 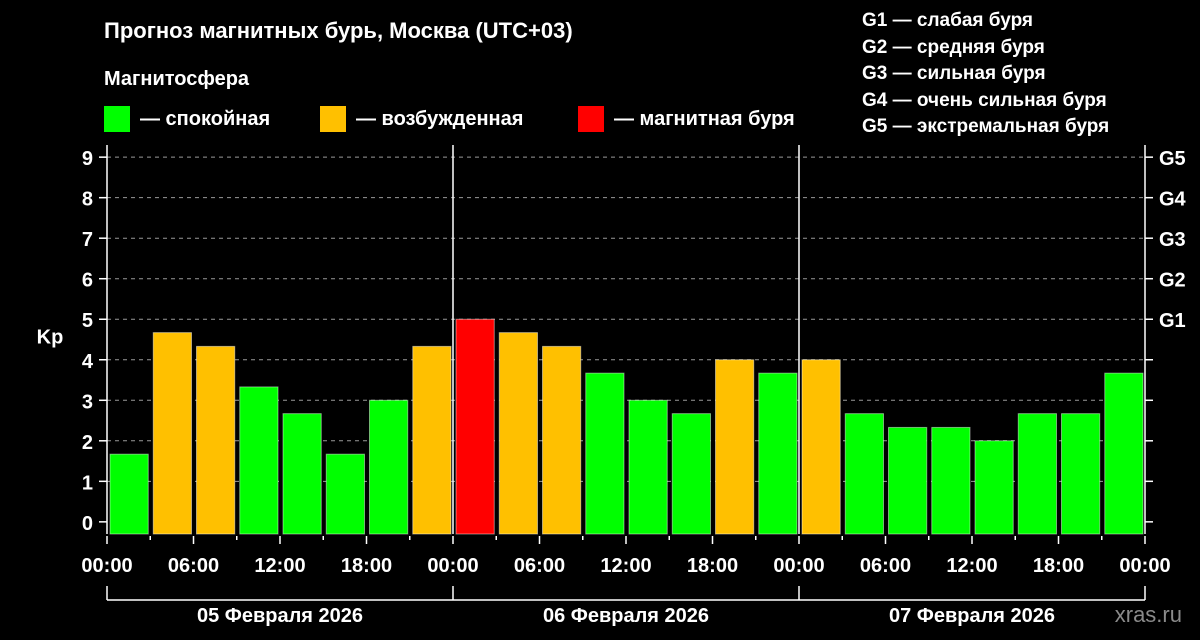 I want to click on y-tick-label: 8, so click(x=87, y=200).